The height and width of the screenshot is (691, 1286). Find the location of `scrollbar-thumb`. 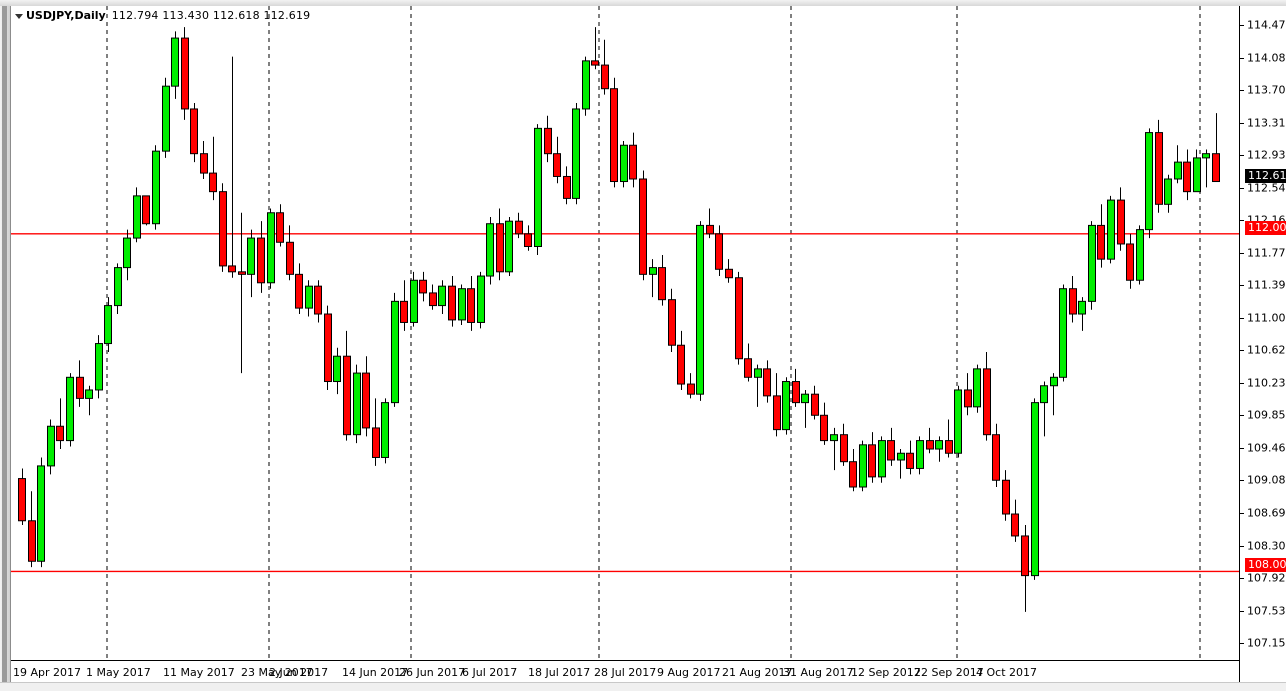

scrollbar-thumb is located at coordinates (4, 344).